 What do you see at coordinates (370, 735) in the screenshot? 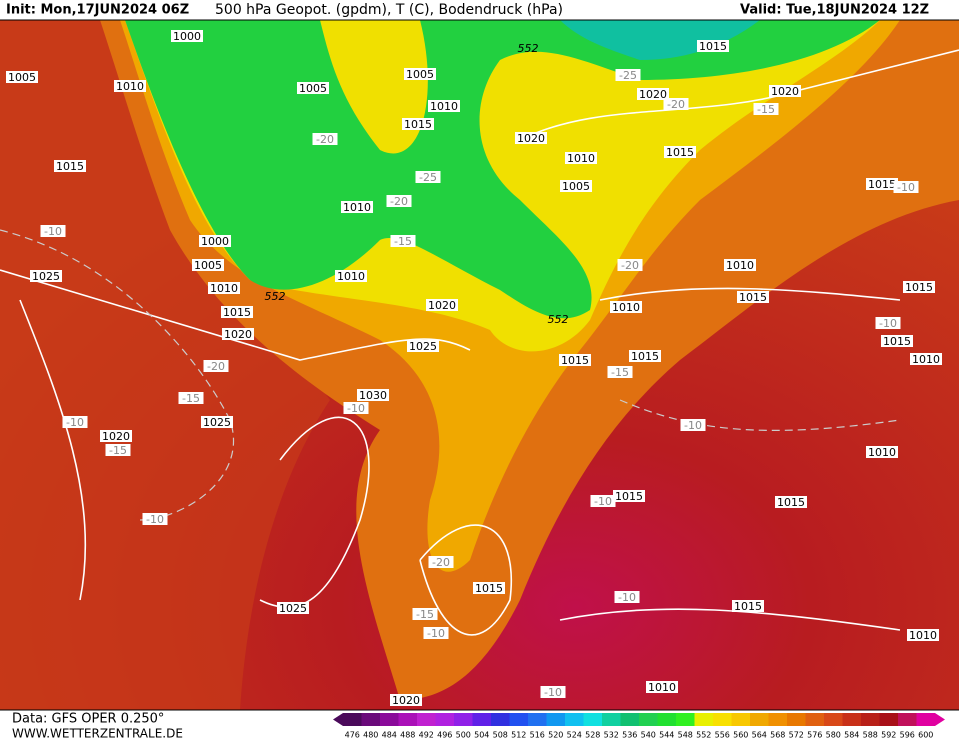
I see `scale-label: 480` at bounding box center [370, 735].